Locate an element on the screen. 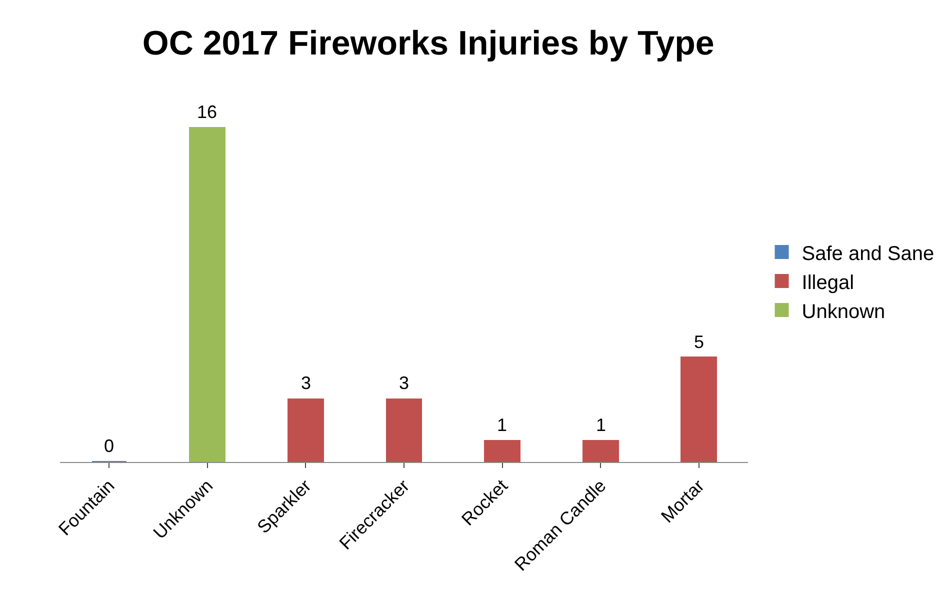 This screenshot has width=952, height=612. legend-label: Illegal is located at coordinates (828, 283).